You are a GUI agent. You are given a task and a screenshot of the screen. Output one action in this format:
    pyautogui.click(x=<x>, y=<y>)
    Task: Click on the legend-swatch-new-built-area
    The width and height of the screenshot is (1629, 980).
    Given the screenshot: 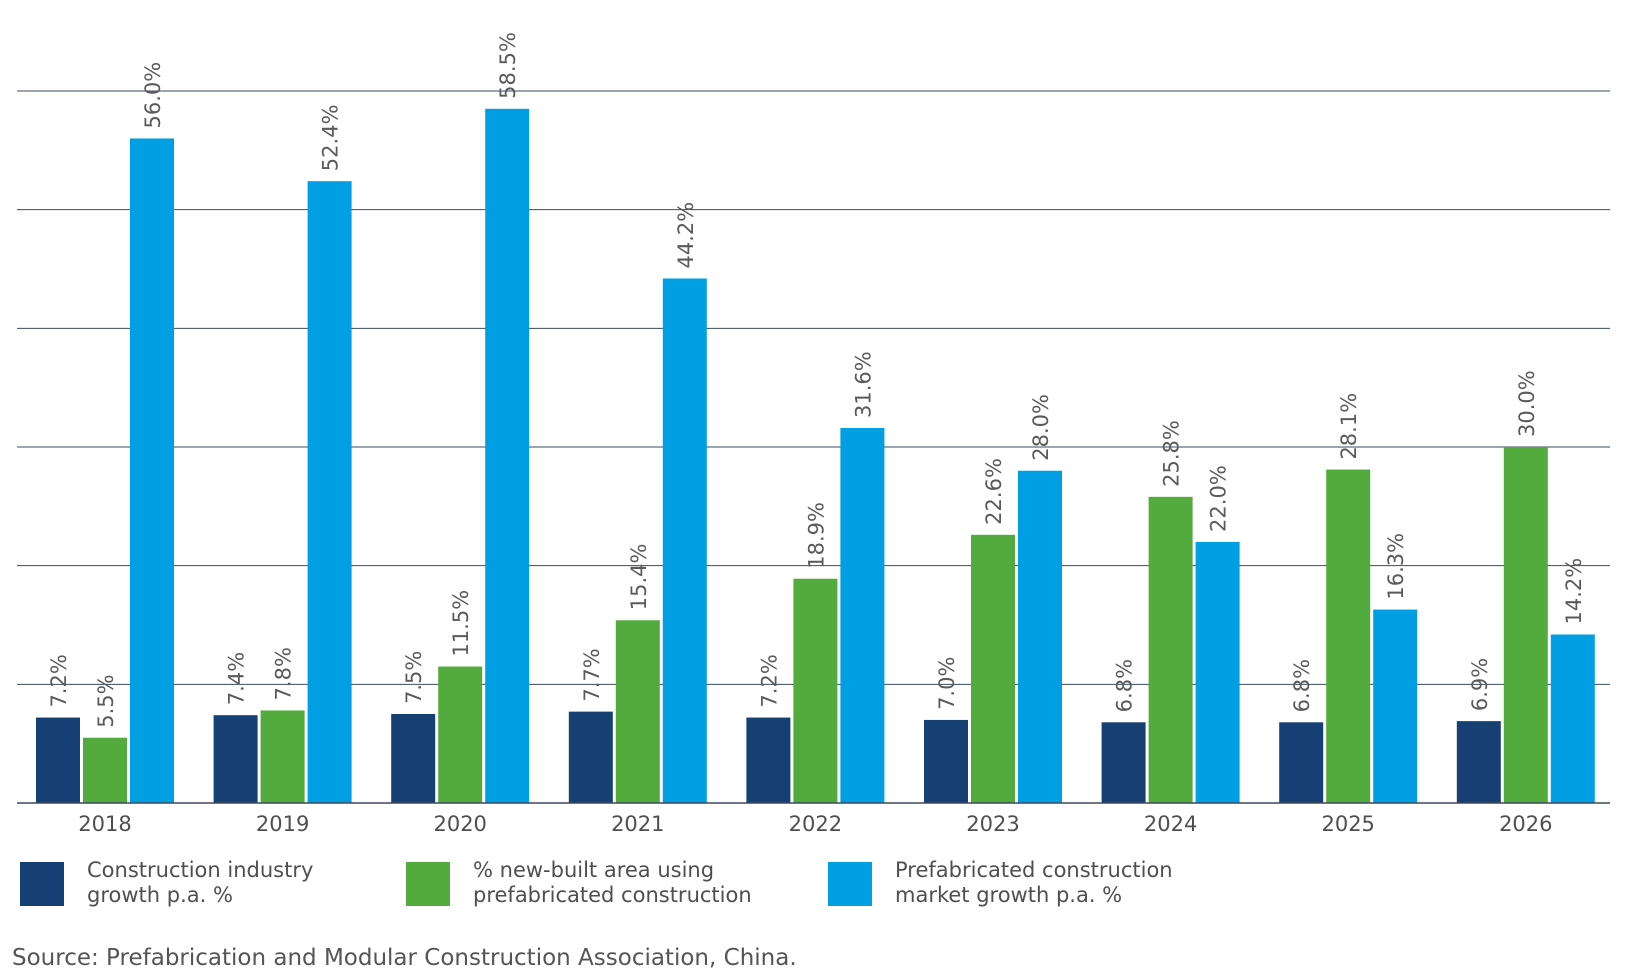 What is the action you would take?
    pyautogui.click(x=428, y=884)
    